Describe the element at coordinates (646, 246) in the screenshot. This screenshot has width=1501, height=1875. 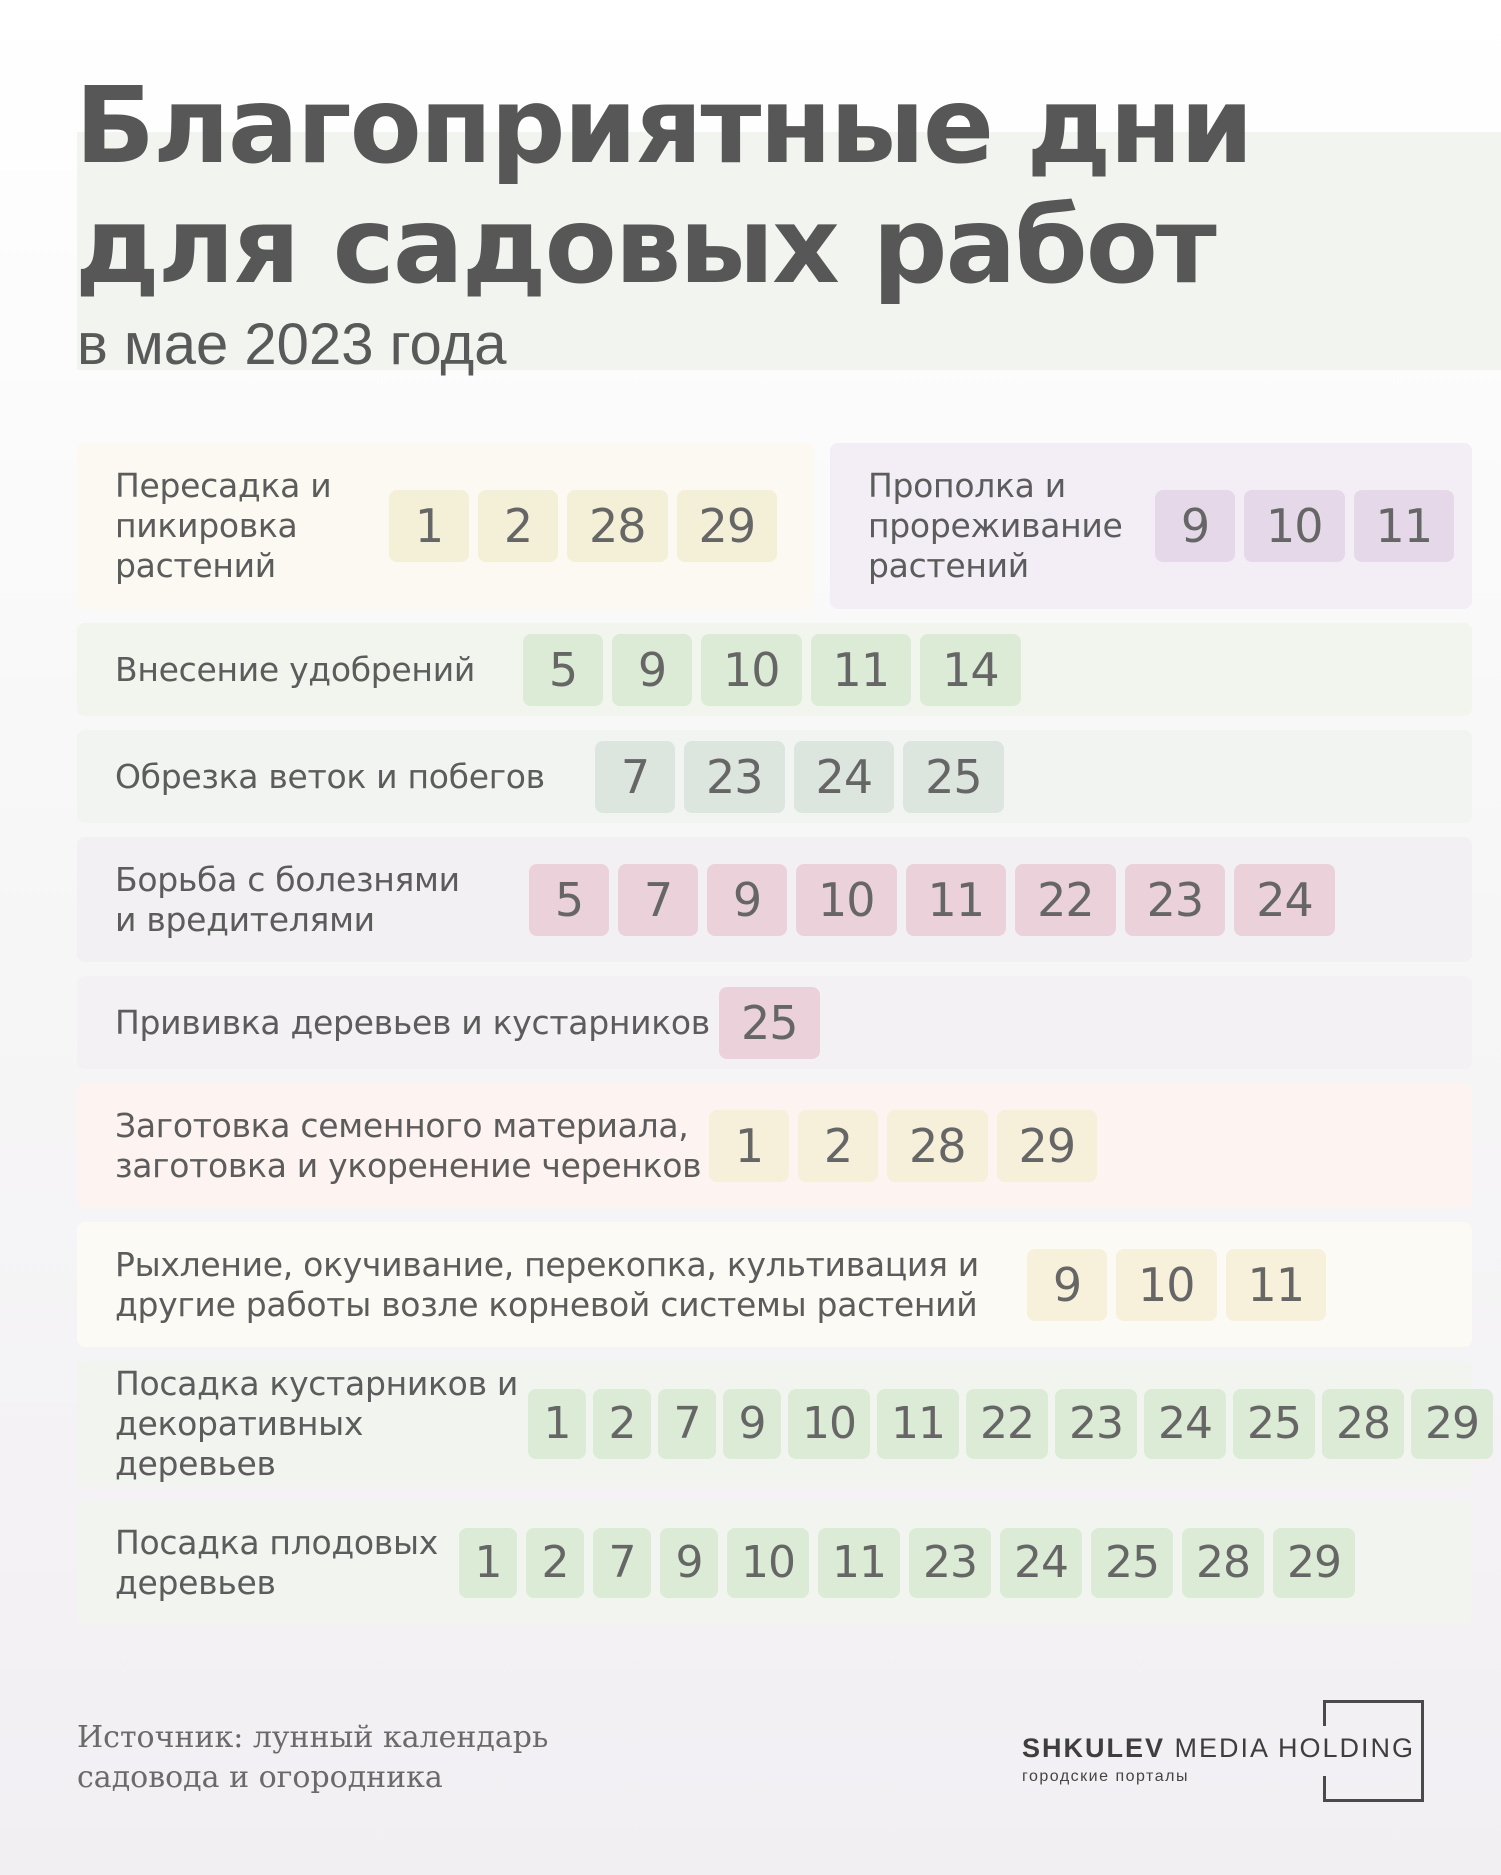
I see `title-line-2: для садовых работ` at that location.